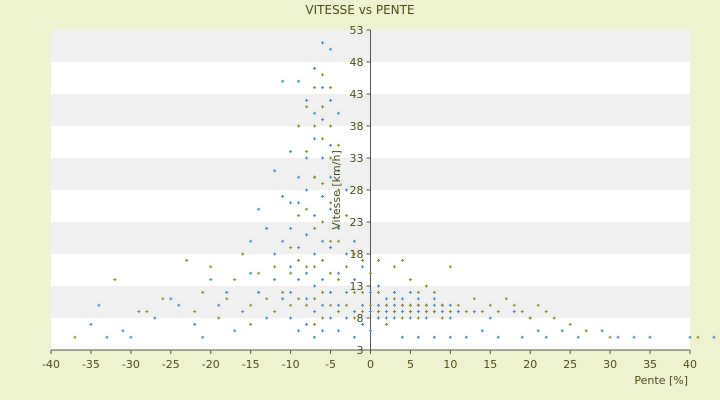 Image resolution: width=720 pixels, height=400 pixels. What do you see at coordinates (251, 364) in the screenshot?
I see `x-tick-label: -15` at bounding box center [251, 364].